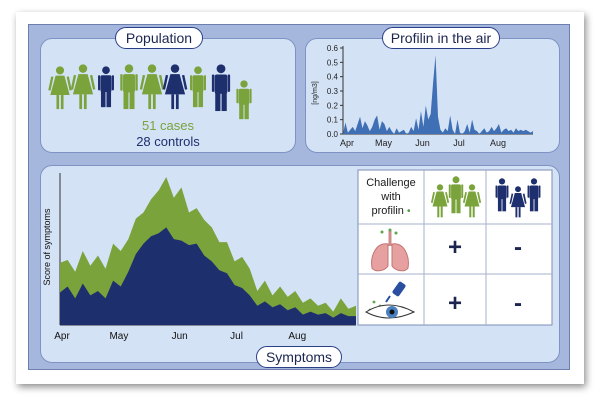  Describe the element at coordinates (390, 250) in the screenshot. I see `lungs-icon` at that location.